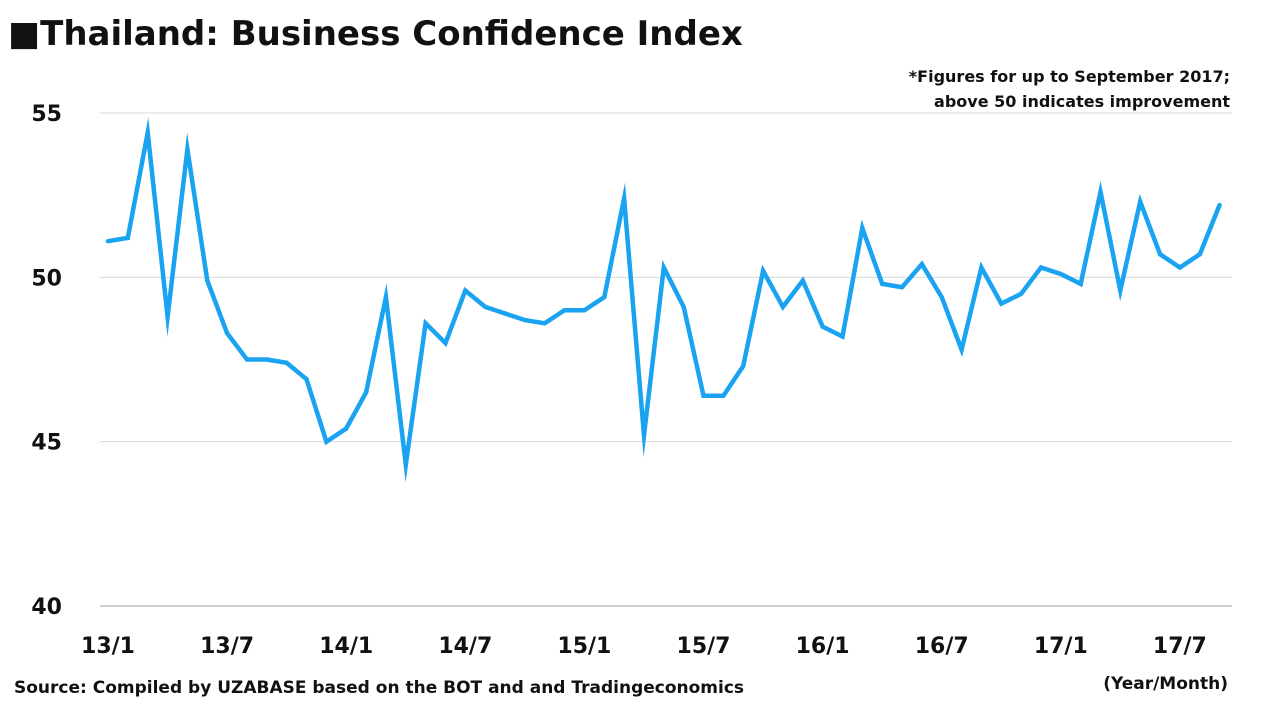 This screenshot has width=1280, height=720. What do you see at coordinates (108, 646) in the screenshot?
I see `x-tick-label: 13/1` at bounding box center [108, 646].